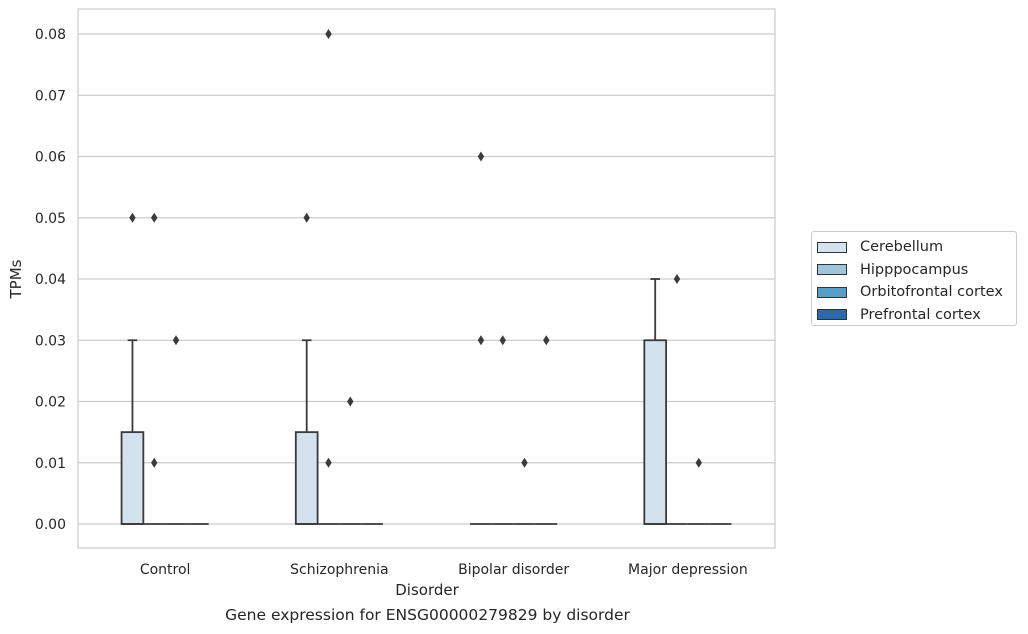 The width and height of the screenshot is (1028, 634). Describe the element at coordinates (339, 570) in the screenshot. I see `x-tick-label: Schizophrenia` at that location.